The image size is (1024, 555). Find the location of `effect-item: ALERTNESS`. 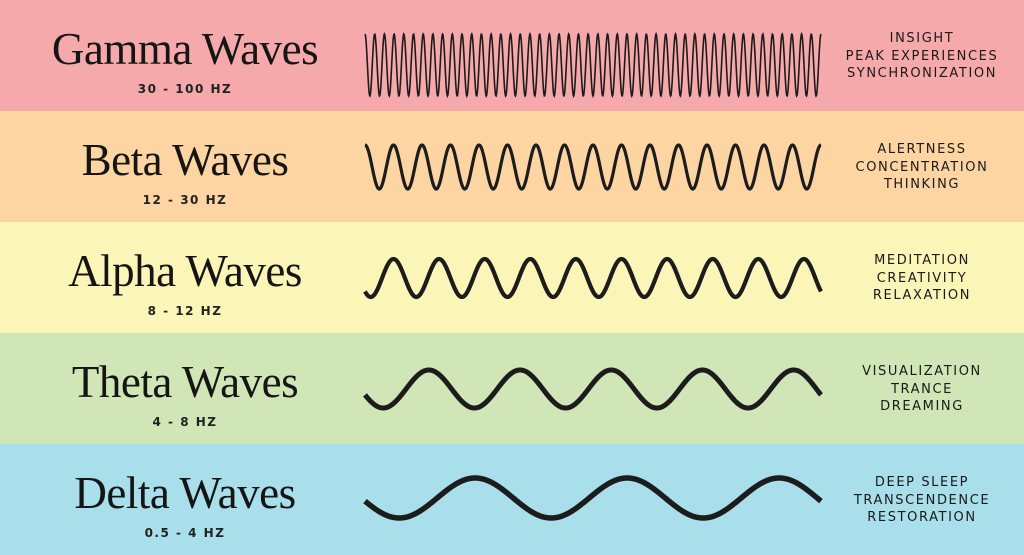

effect-item: ALERTNESS is located at coordinates (922, 149).